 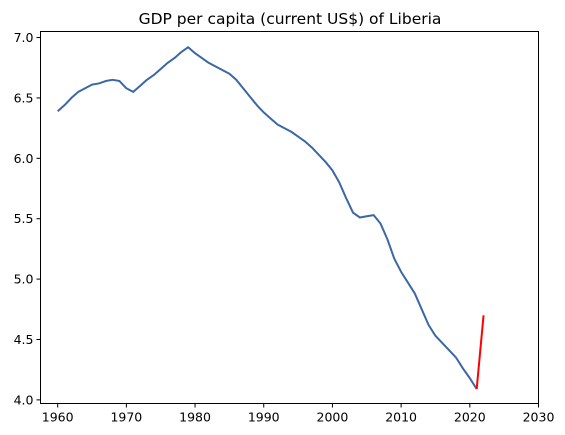 I want to click on y-tick-label: 6.5, so click(x=24, y=97).